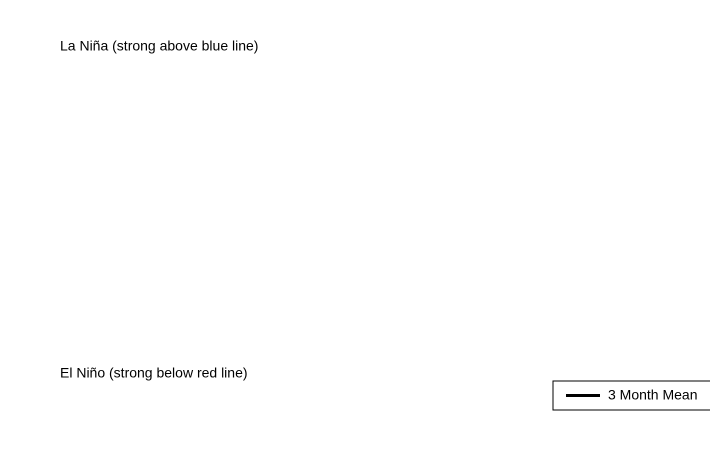 This screenshot has width=710, height=473. What do you see at coordinates (154, 373) in the screenshot?
I see `annotation: El Niño (strong below red line)` at bounding box center [154, 373].